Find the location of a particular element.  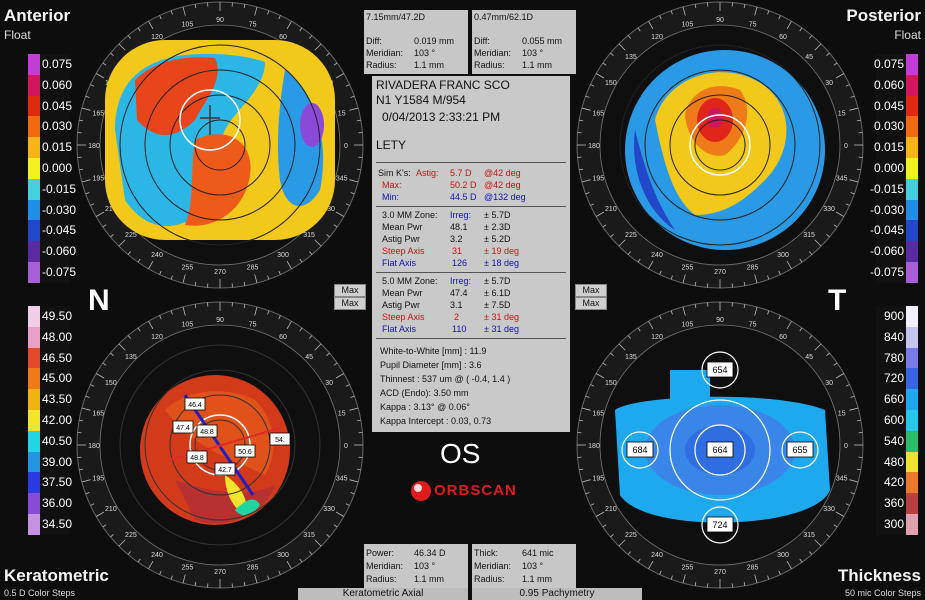

scale-step: 480 is located at coordinates (897, 462).